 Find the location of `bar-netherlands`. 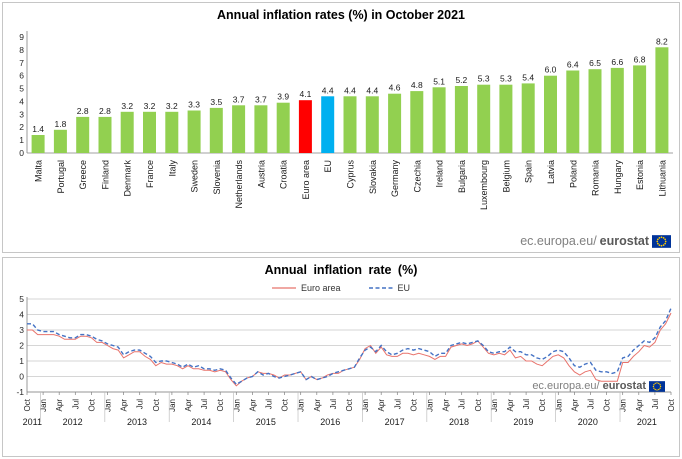

bar-netherlands is located at coordinates (239, 129).